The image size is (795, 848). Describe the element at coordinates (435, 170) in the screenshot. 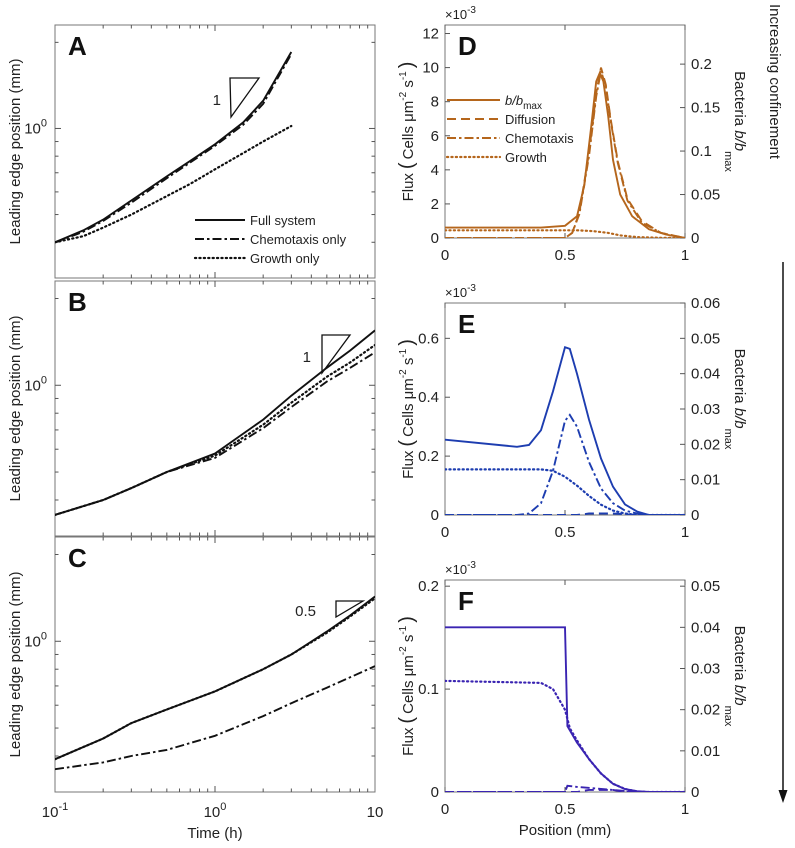

I see `y-tick-label: 4` at that location.